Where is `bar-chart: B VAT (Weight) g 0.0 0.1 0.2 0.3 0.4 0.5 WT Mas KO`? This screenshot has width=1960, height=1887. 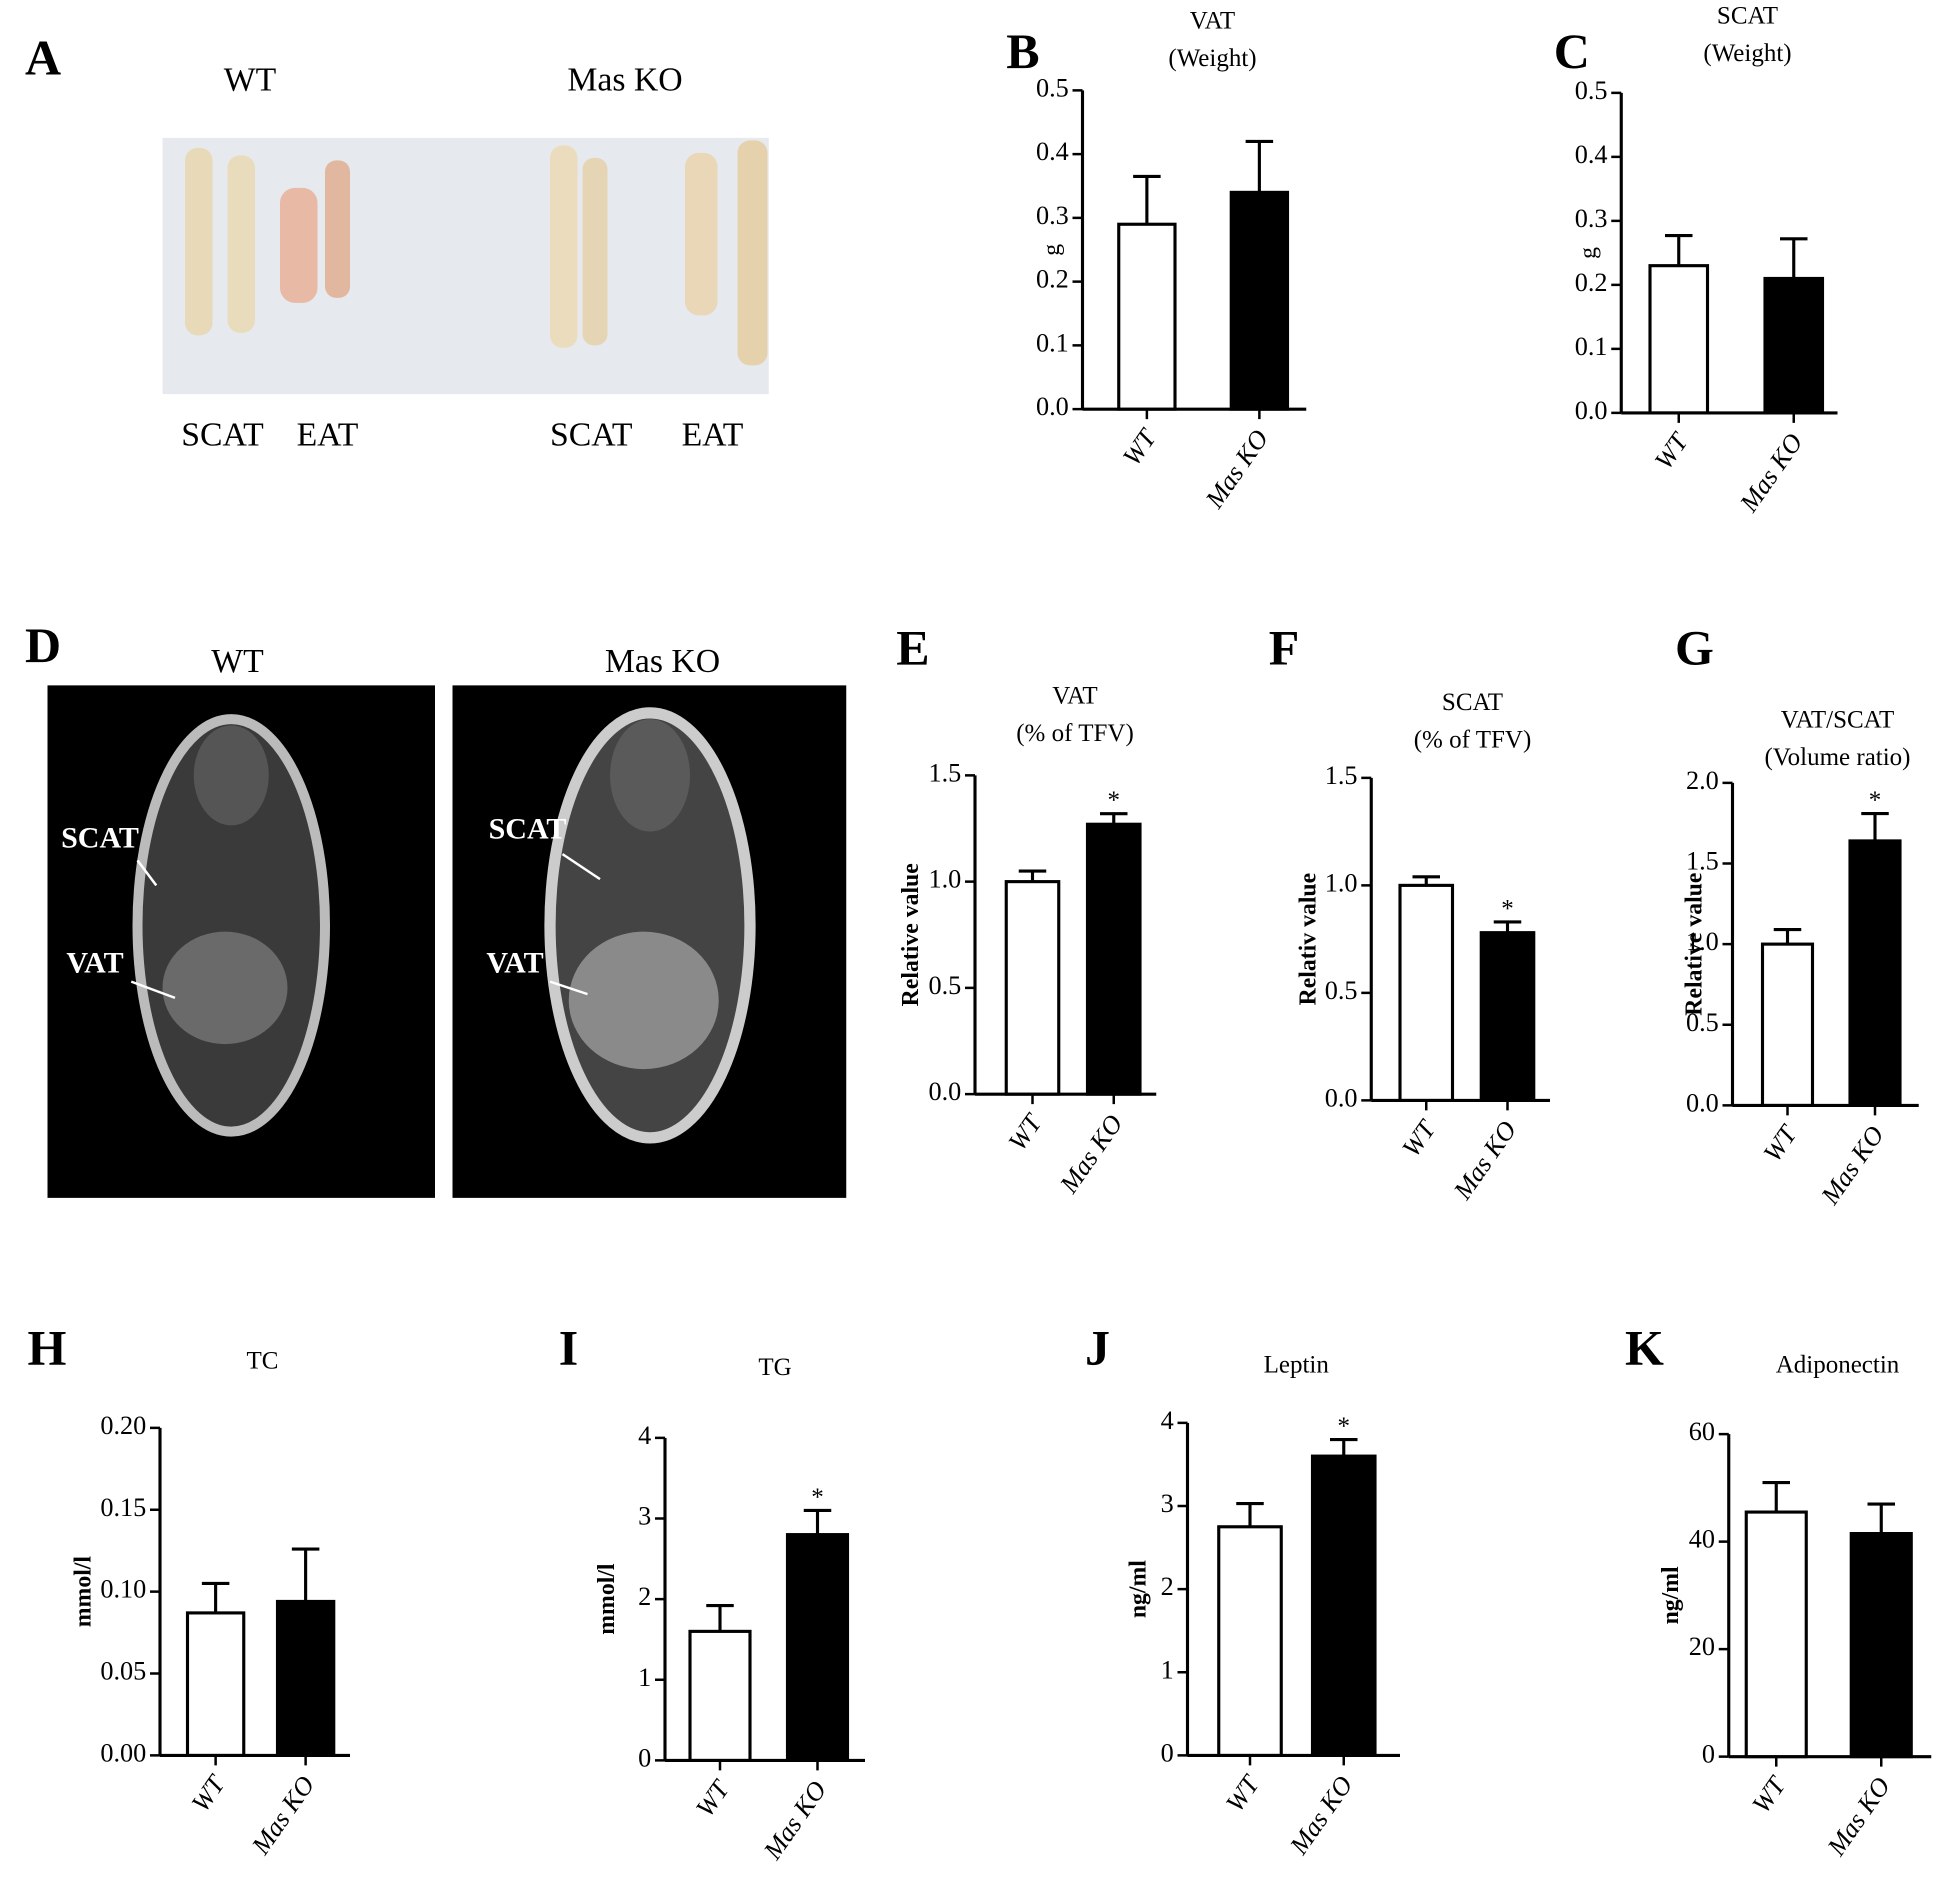
bar-chart: B VAT (Weight) g 0.0 0.1 0.2 0.3 0.4 0.5 WT Mas KO is located at coordinates (1156, 261).